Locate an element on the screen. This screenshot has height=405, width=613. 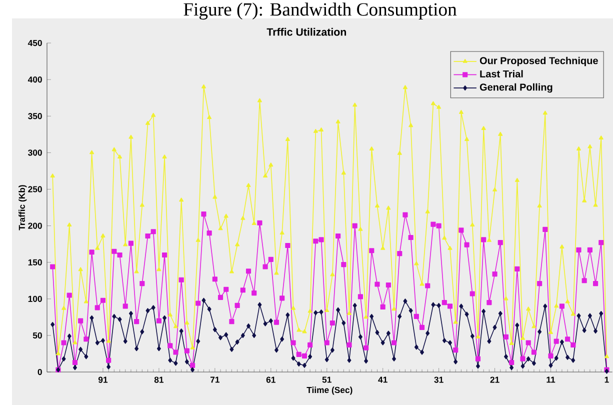
chart-subtitle: Trffic Utilization is located at coordinates (306, 32).